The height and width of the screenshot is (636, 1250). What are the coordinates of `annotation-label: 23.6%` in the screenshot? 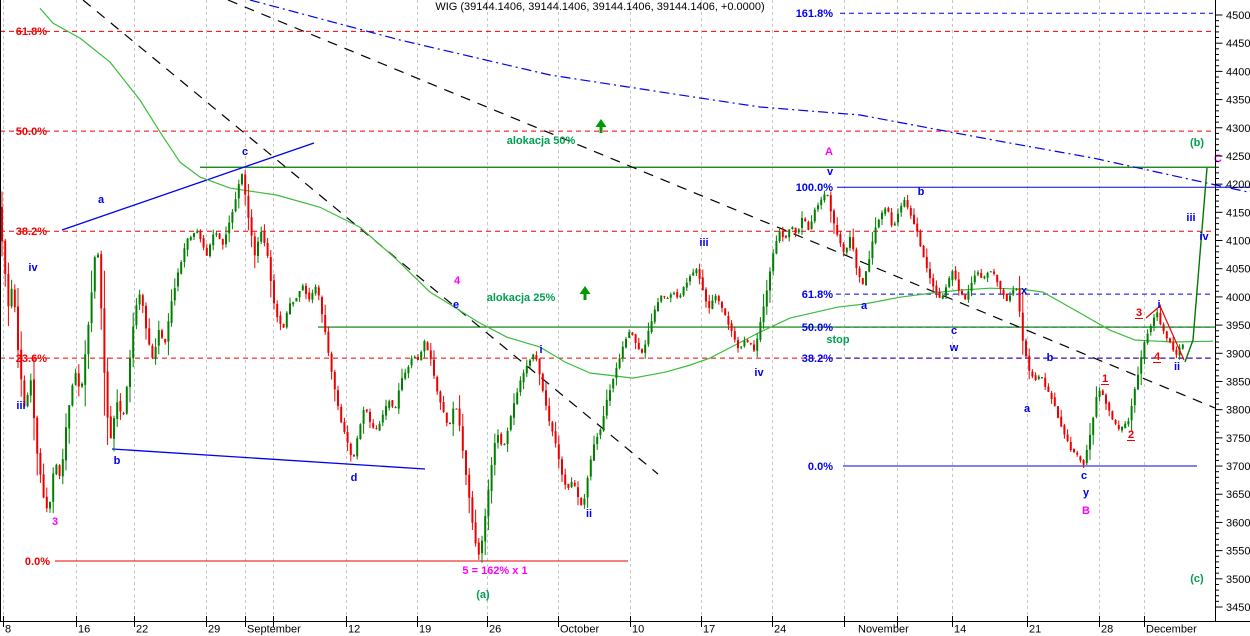 It's located at (31, 359).